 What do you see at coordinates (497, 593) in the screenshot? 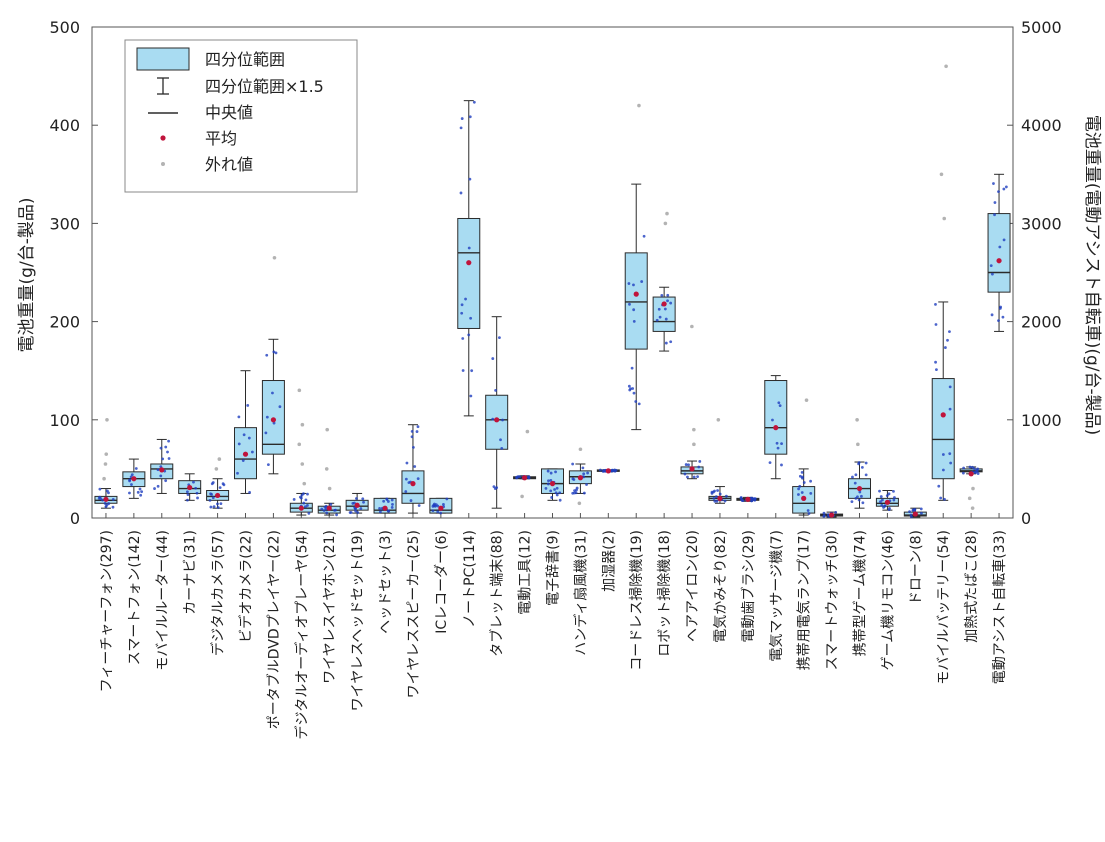
I see `x-tick-label: タブレット端末(88)` at bounding box center [497, 593].